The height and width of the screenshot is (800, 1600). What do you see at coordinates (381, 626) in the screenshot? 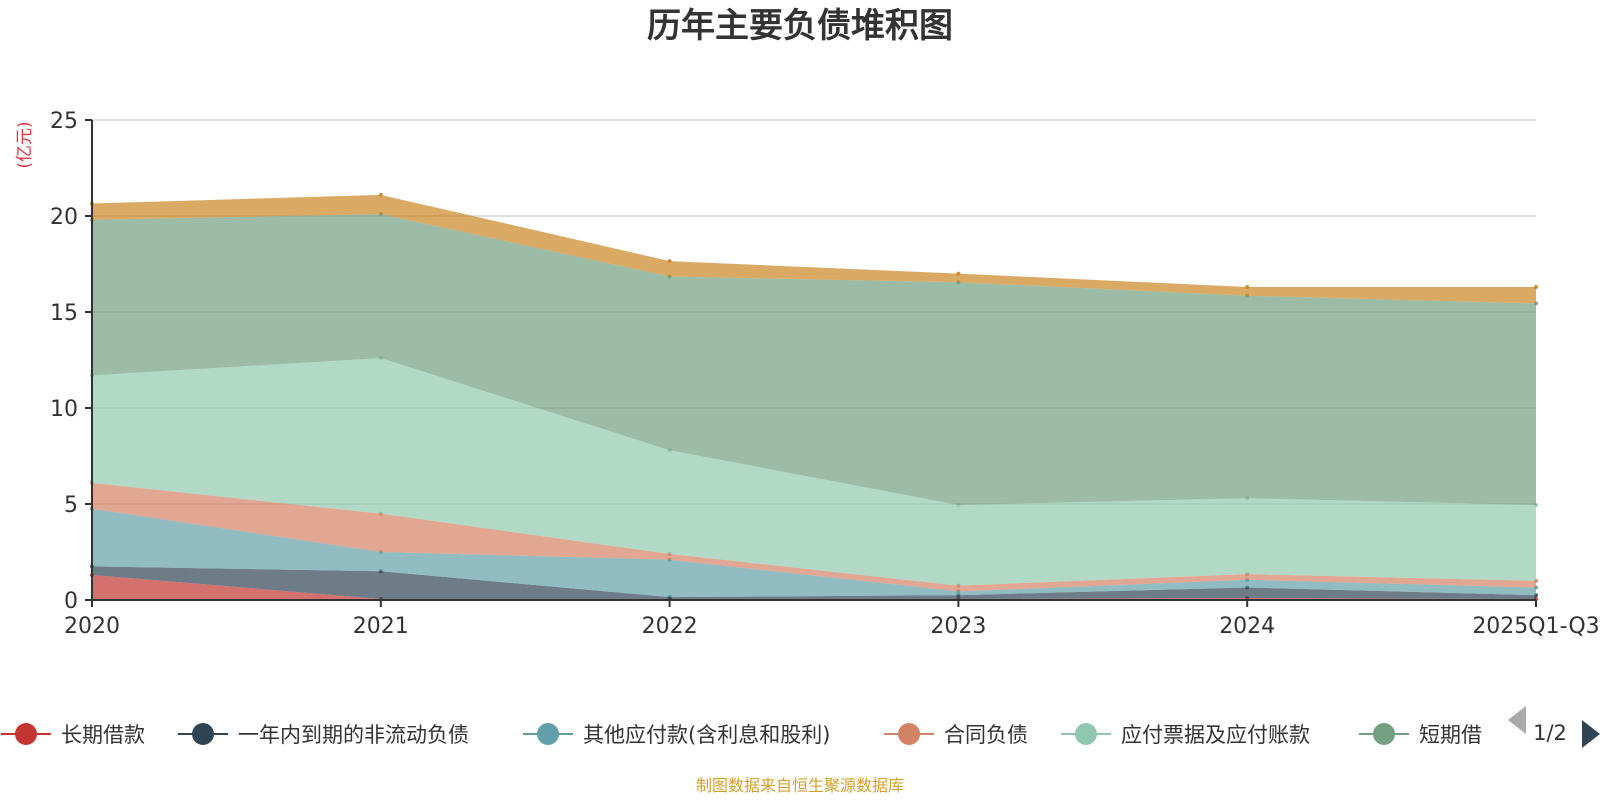
I see `x-tick-label-1: 2021` at bounding box center [381, 626].